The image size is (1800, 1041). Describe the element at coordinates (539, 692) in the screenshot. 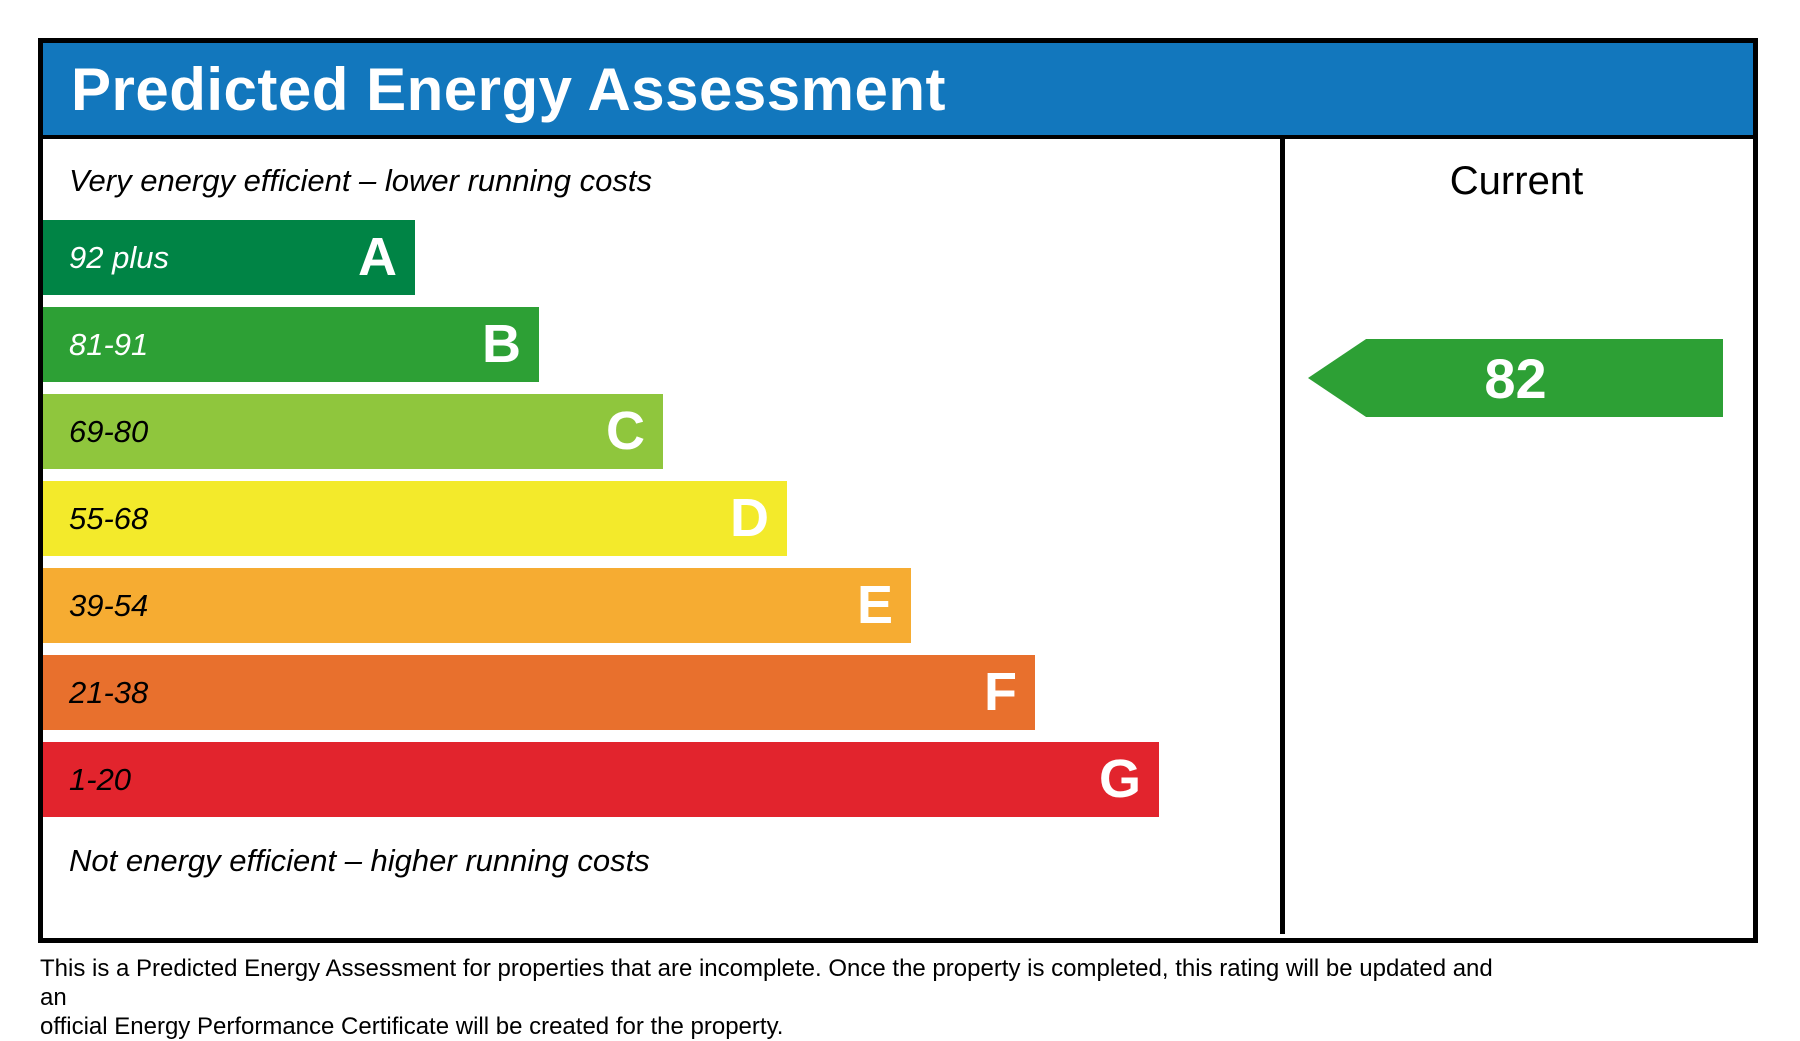

I see `band-row-f: 21-38 F` at that location.